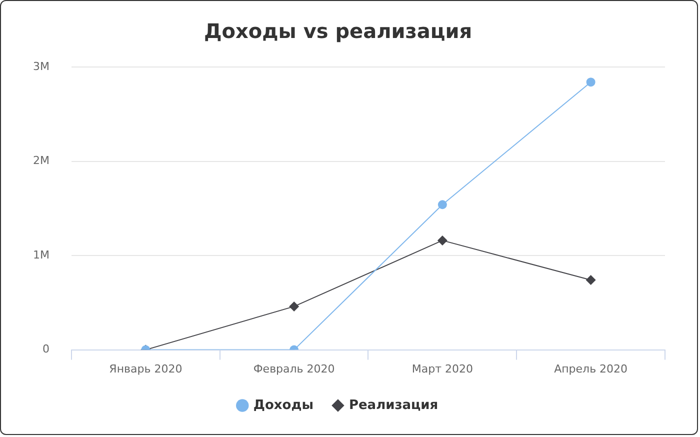 The height and width of the screenshot is (437, 700). Describe the element at coordinates (46, 349) in the screenshot. I see `y-tick-label: 0` at that location.